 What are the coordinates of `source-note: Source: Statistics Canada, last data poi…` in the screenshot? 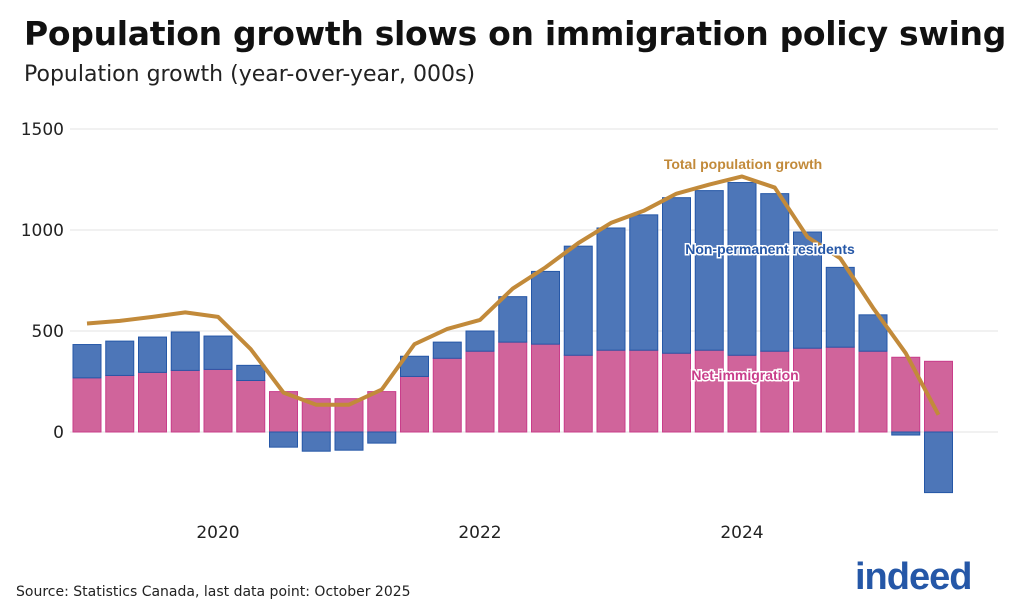 It's located at (213, 592).